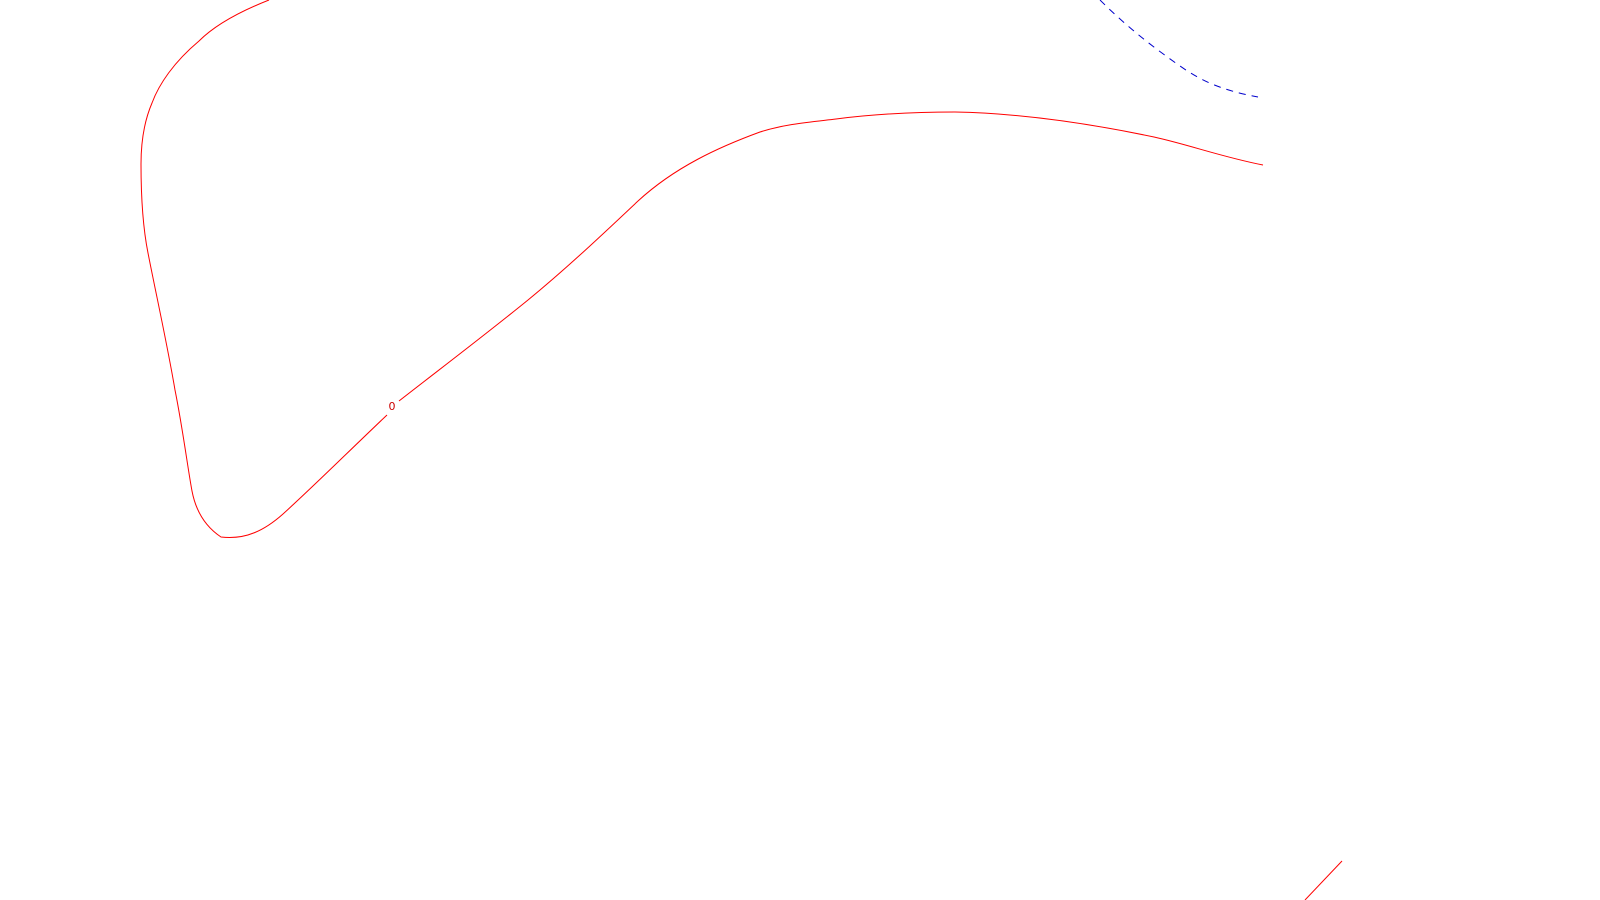  Describe the element at coordinates (1179, 49) in the screenshot. I see `blue-dashed-contour-line` at that location.